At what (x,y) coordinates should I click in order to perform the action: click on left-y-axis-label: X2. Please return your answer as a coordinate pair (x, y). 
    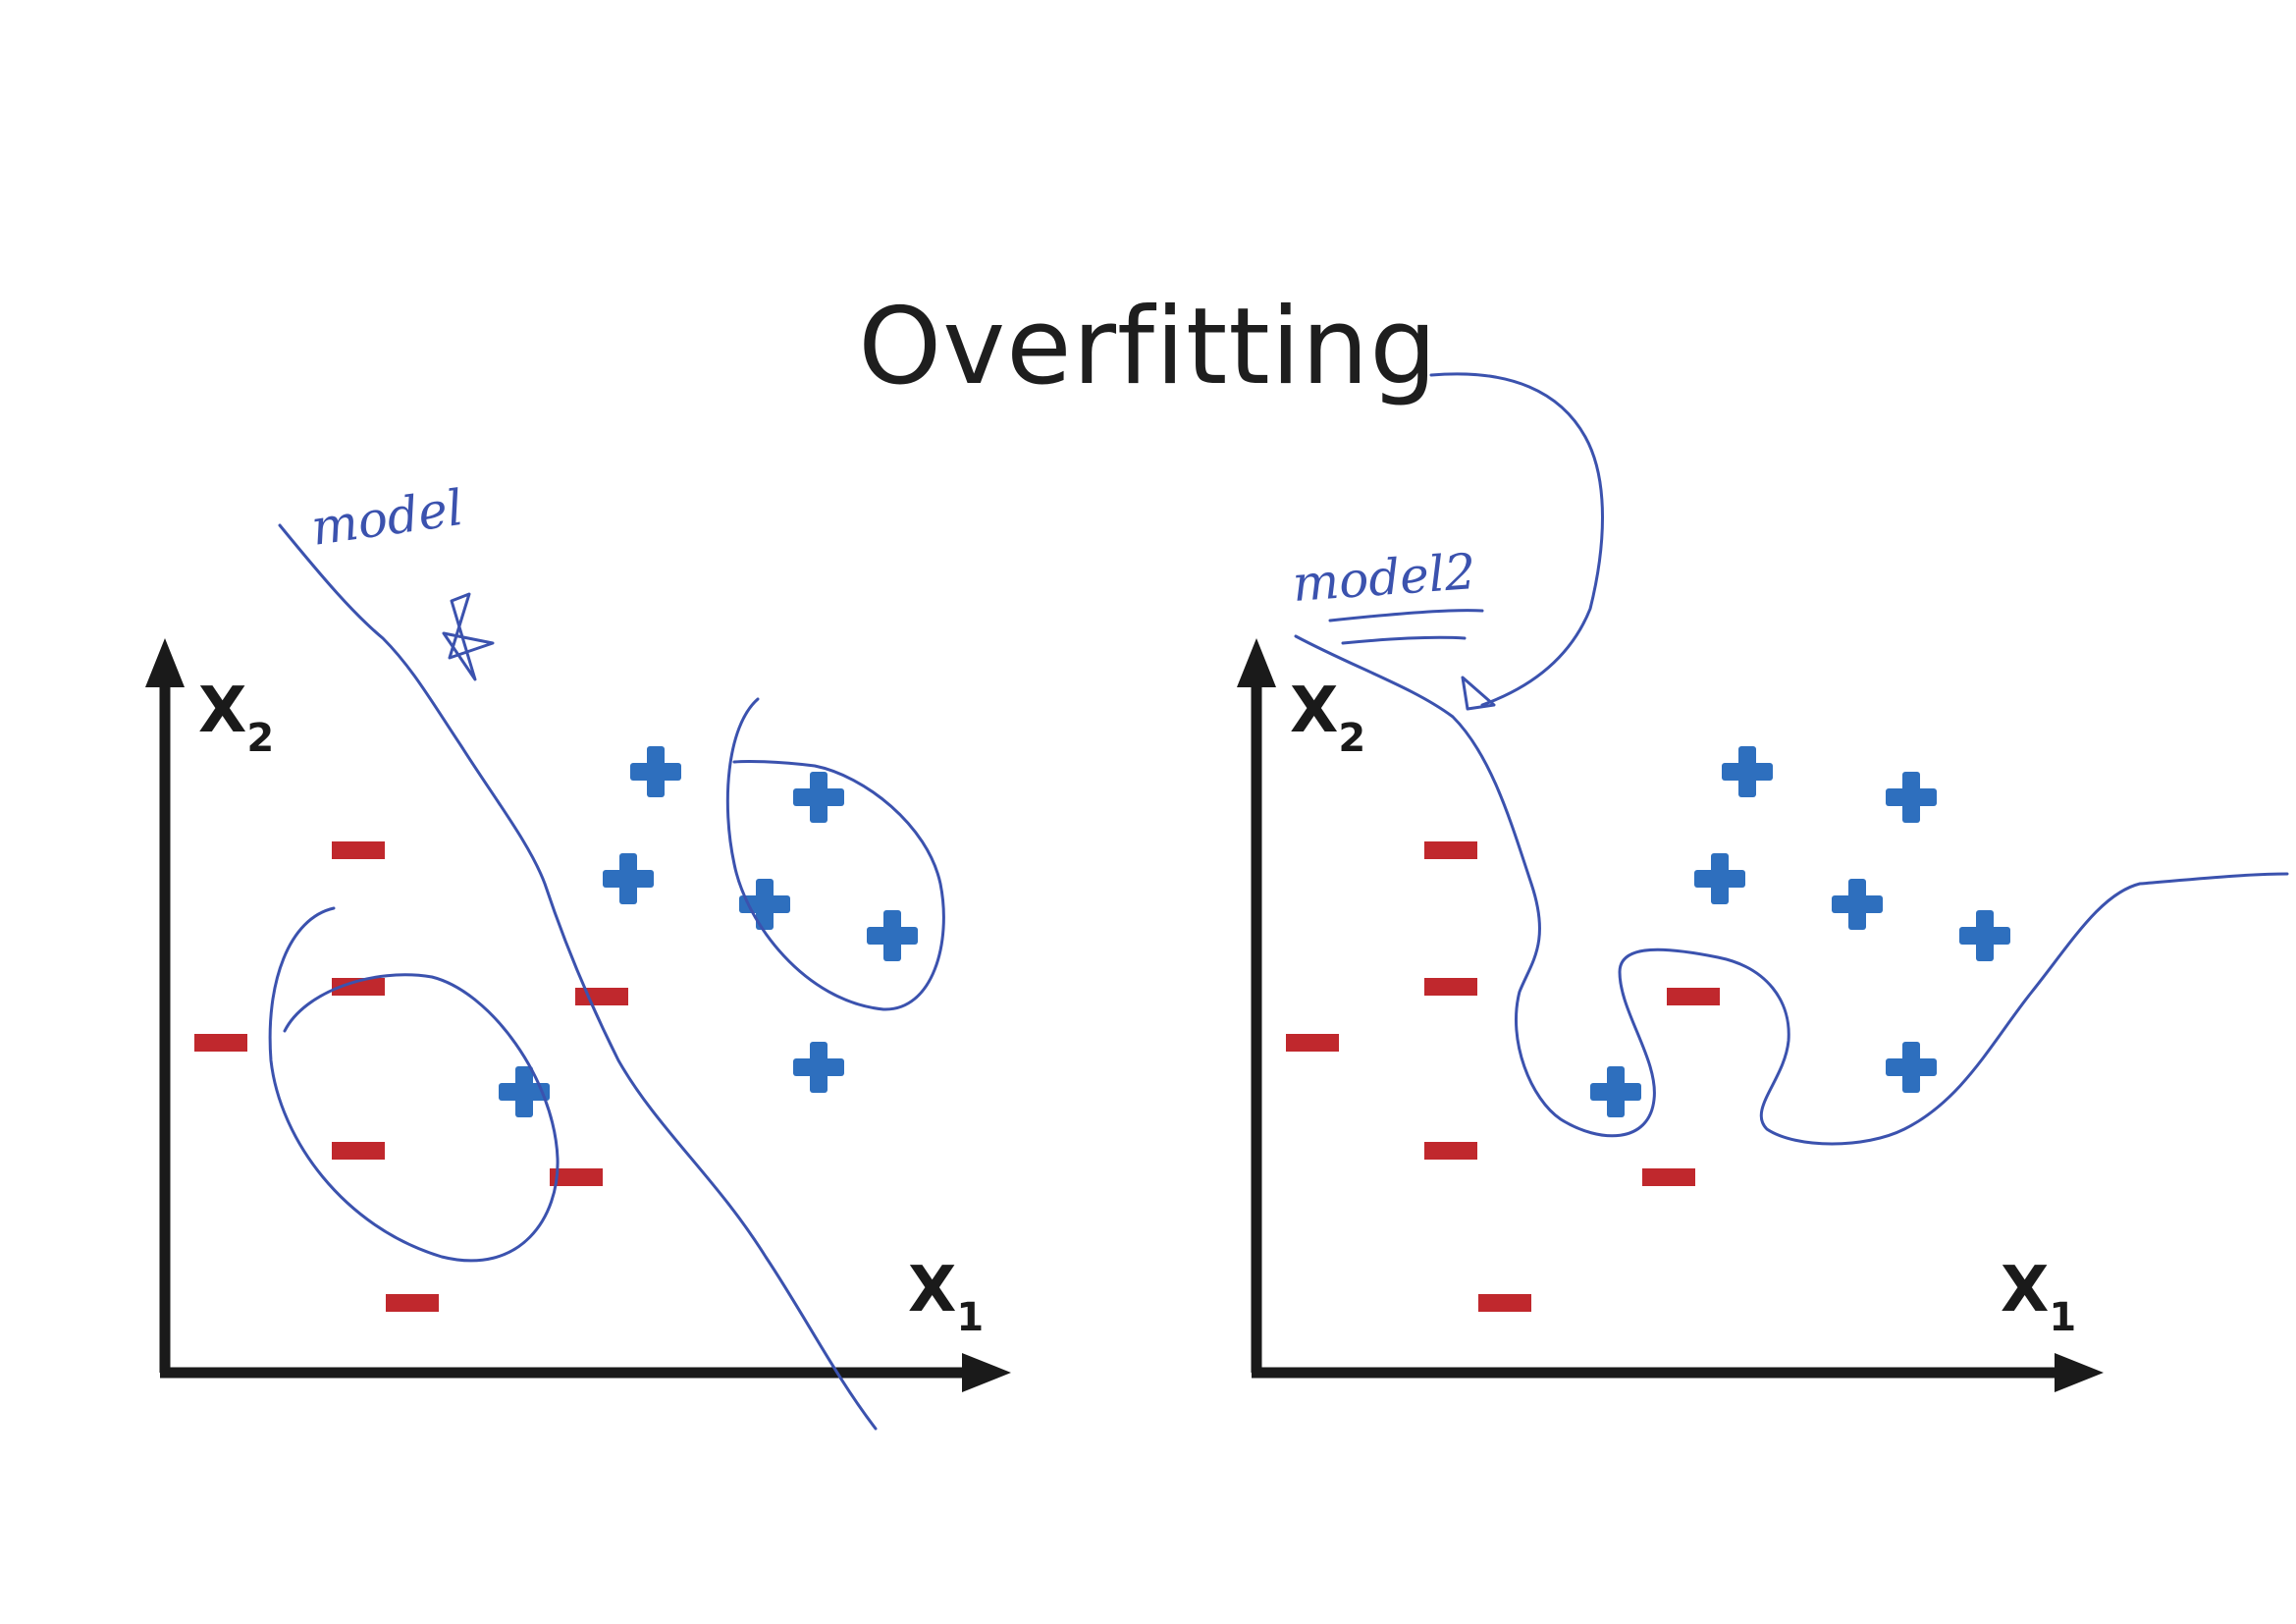
    Looking at the image, I should click on (236, 718).